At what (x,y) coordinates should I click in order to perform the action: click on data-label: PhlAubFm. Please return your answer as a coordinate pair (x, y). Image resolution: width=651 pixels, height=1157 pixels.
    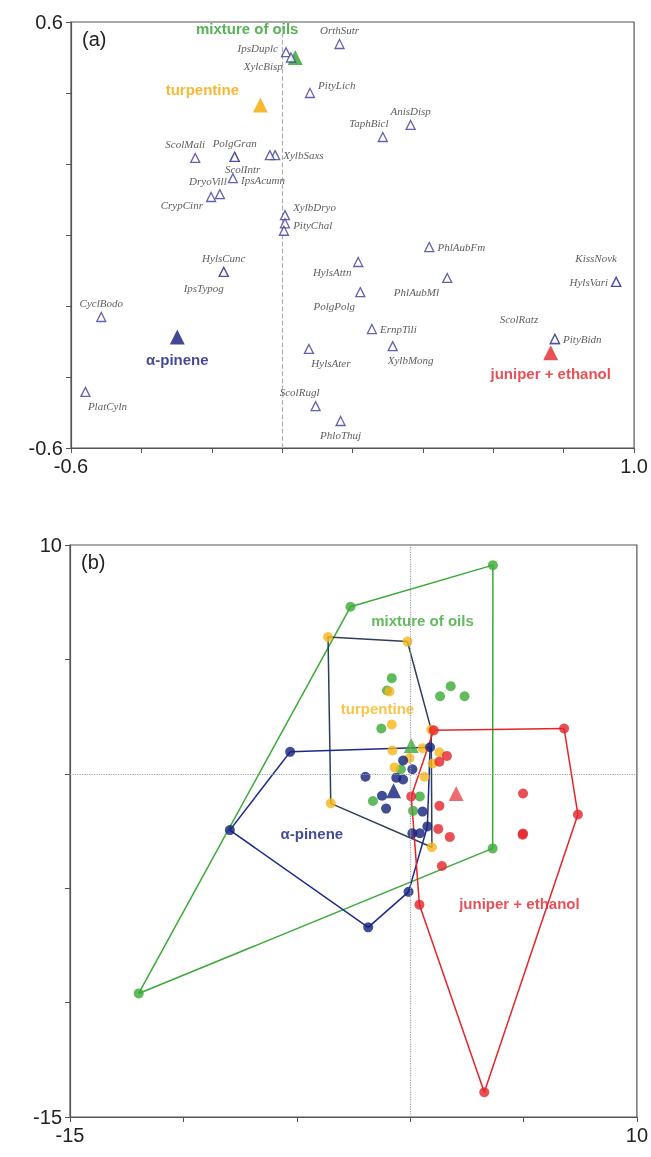
    Looking at the image, I should click on (461, 247).